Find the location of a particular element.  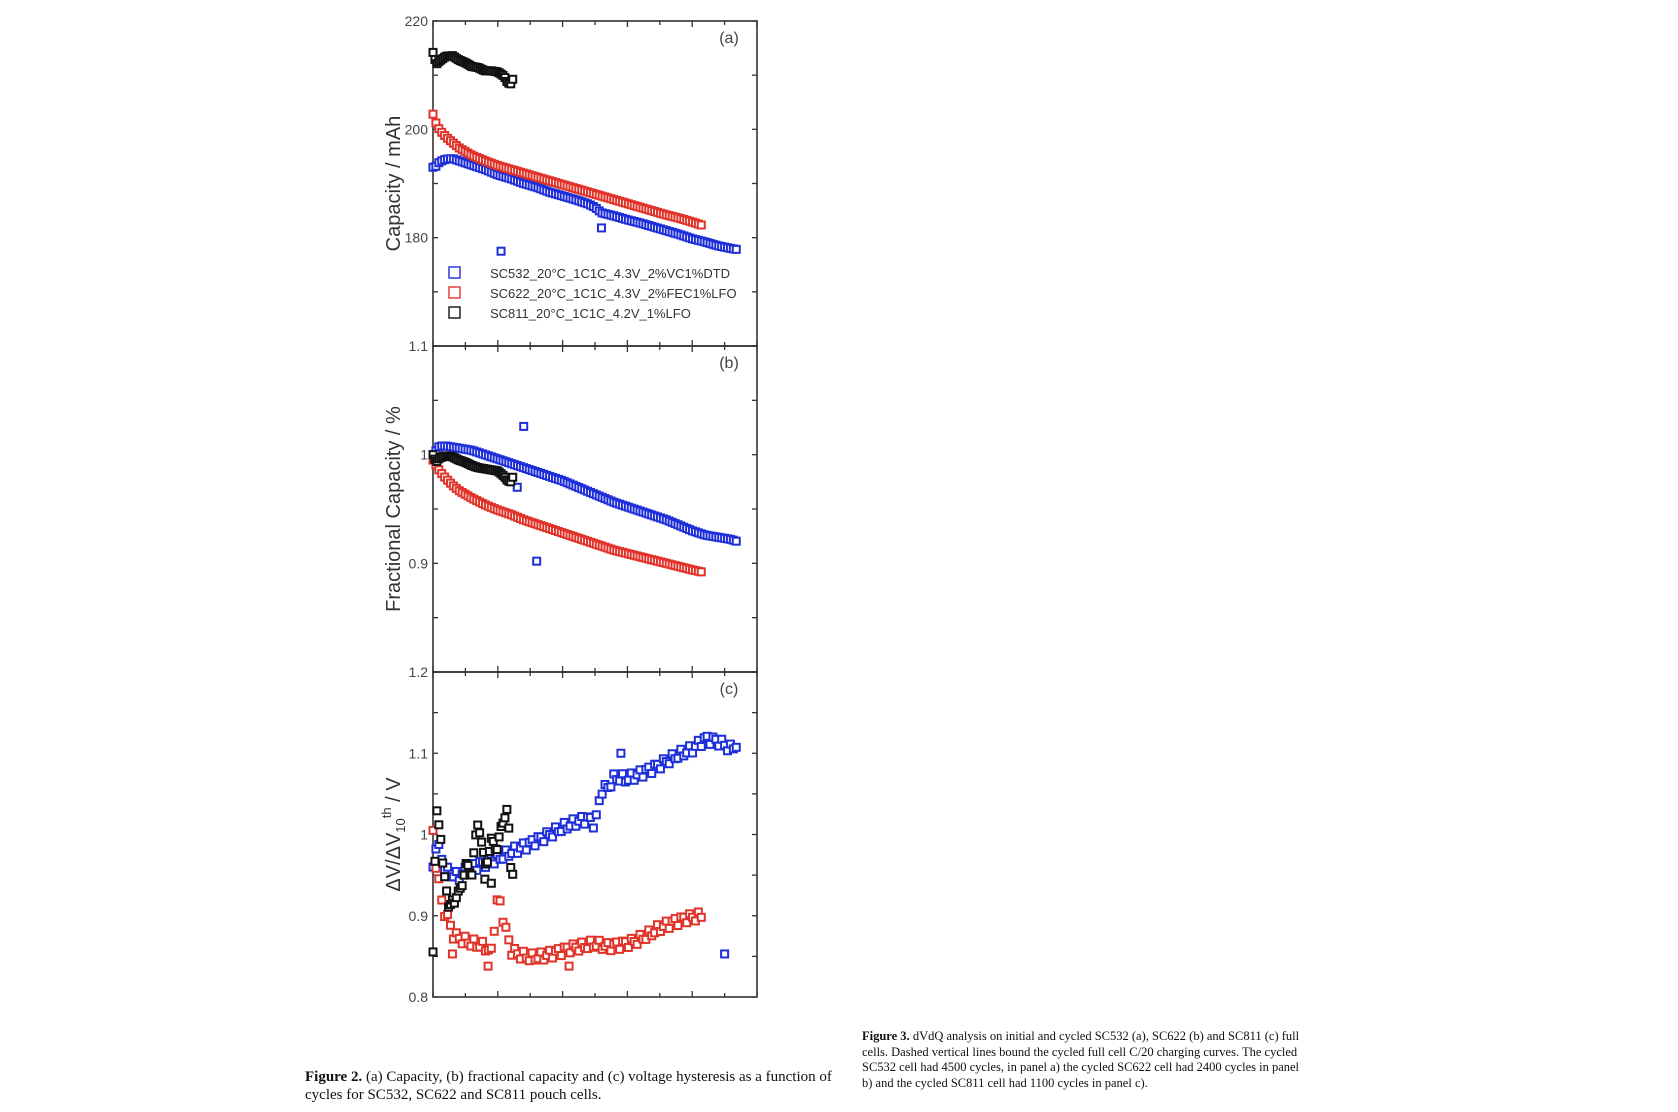

y-tick-label: 220 is located at coordinates (417, 21).